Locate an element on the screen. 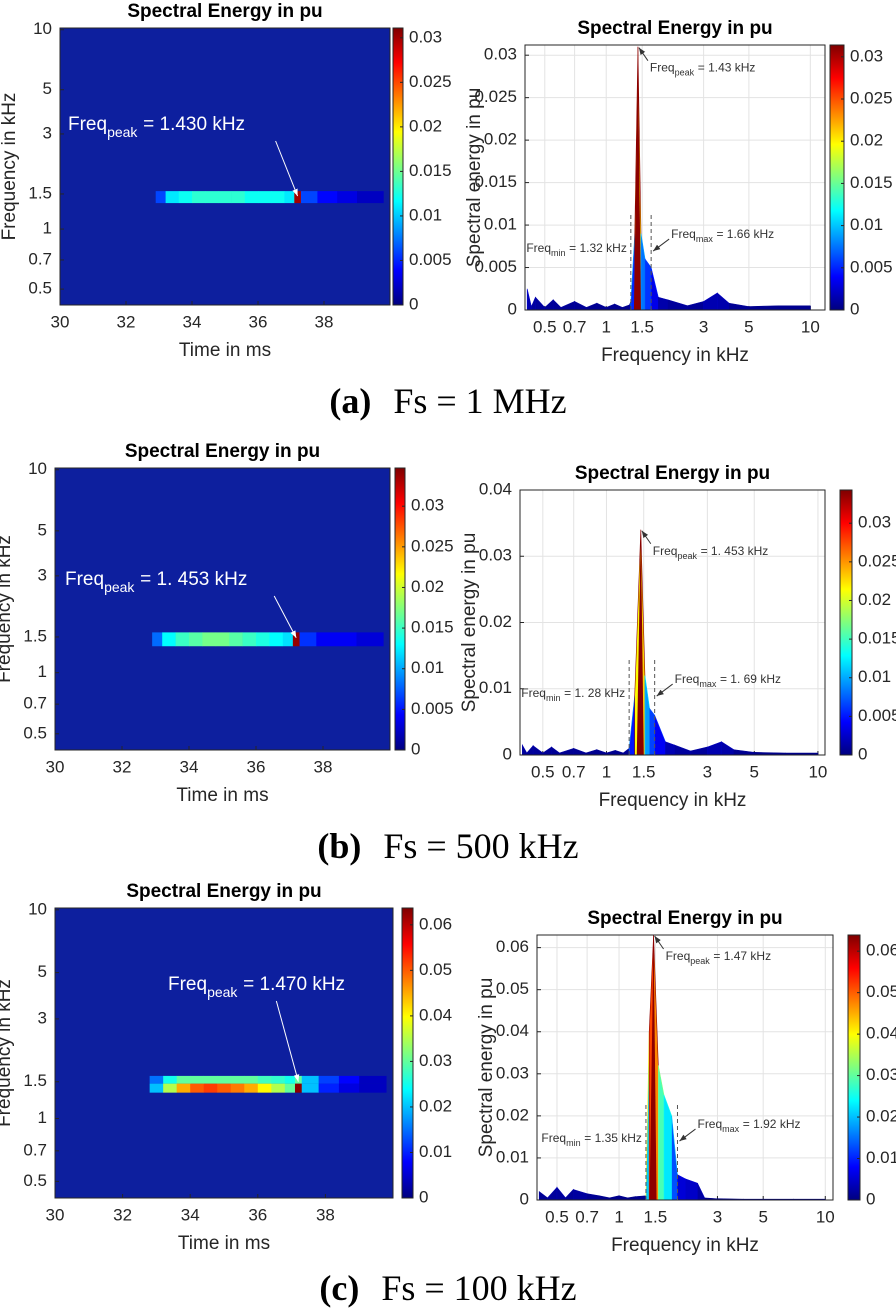 The width and height of the screenshot is (896, 1314). colorbar is located at coordinates (837, 177).